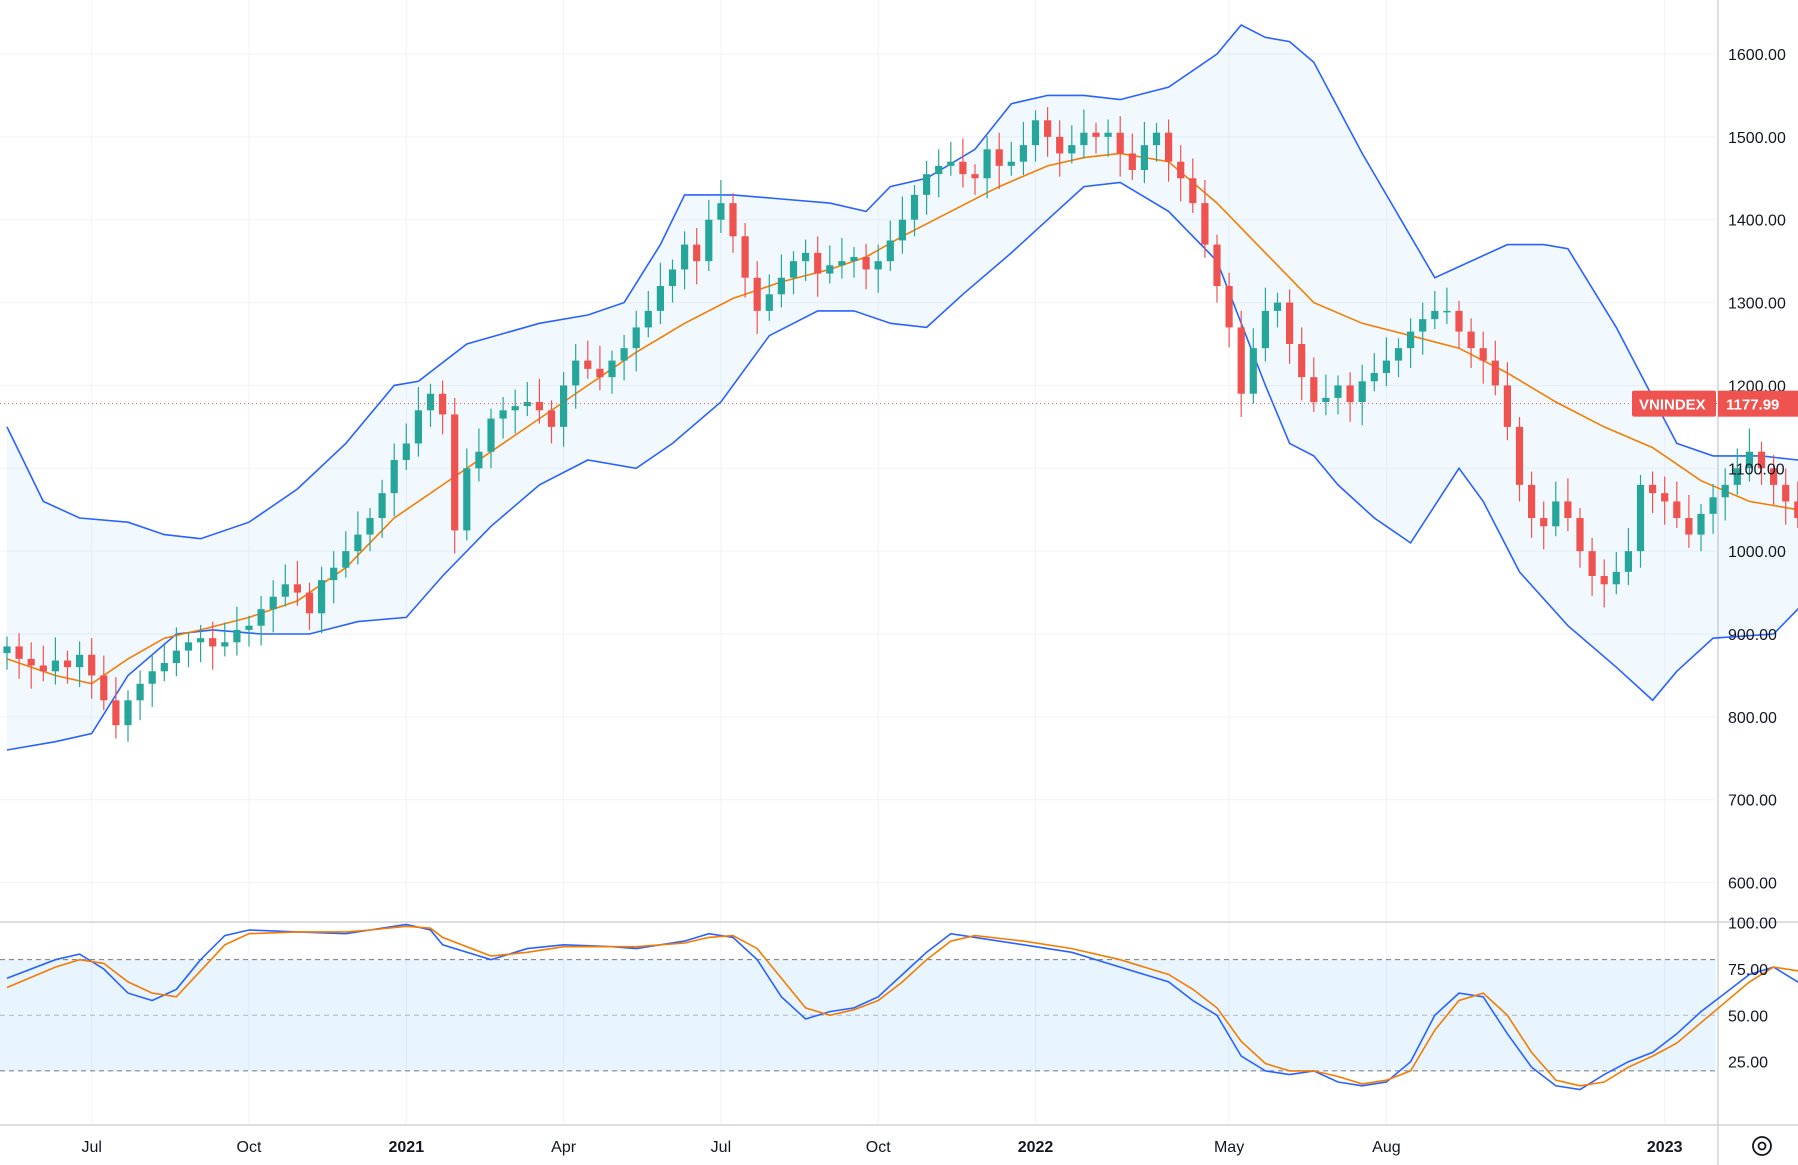  Describe the element at coordinates (1762, 1146) in the screenshot. I see `settings-icon` at that location.